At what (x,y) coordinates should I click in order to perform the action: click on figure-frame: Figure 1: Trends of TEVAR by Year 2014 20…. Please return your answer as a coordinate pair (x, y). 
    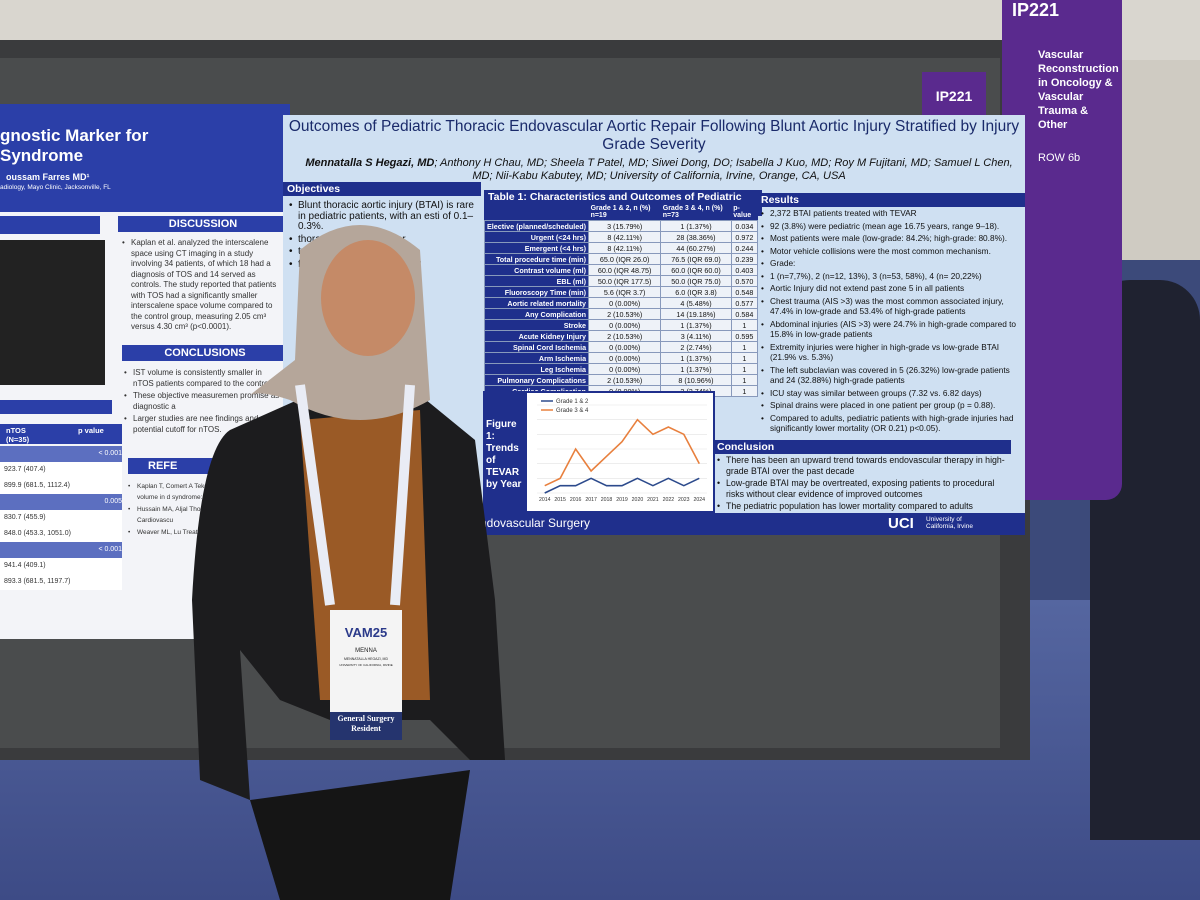
    Looking at the image, I should click on (599, 452).